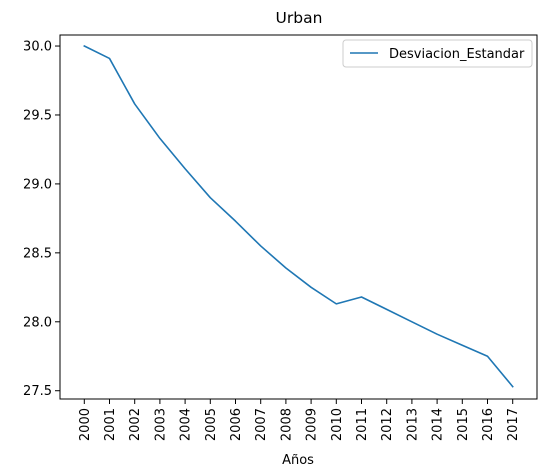  Describe the element at coordinates (37, 47) in the screenshot. I see `y-tick-label: 30.0` at that location.